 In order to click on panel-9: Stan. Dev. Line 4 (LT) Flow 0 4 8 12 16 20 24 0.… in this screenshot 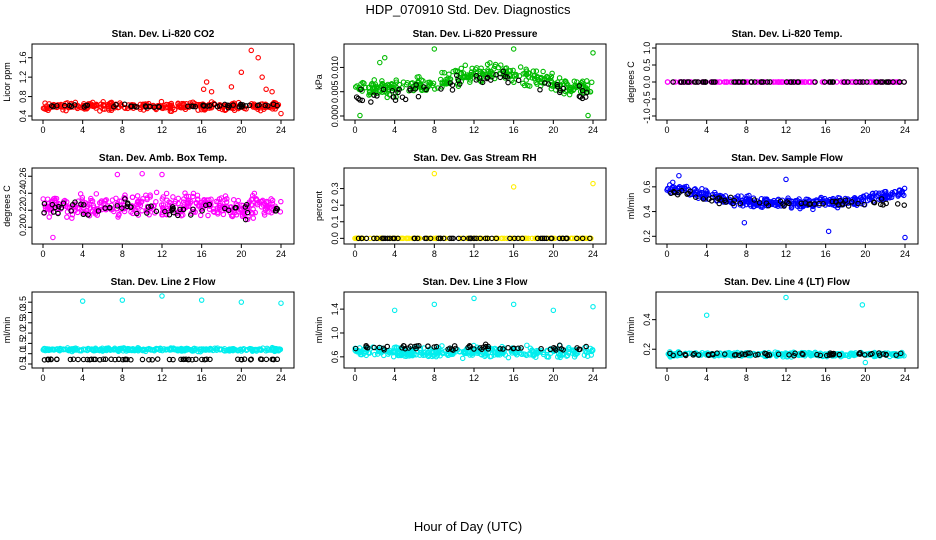, I will do `click(772, 330)`.